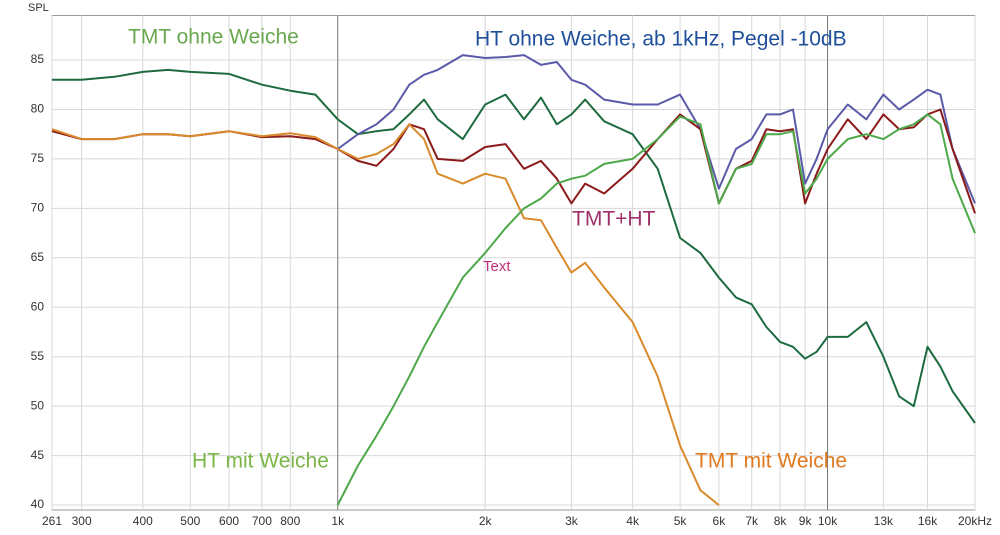 This screenshot has width=1000, height=535. Describe the element at coordinates (884, 521) in the screenshot. I see `x-tick-label: 13k` at that location.